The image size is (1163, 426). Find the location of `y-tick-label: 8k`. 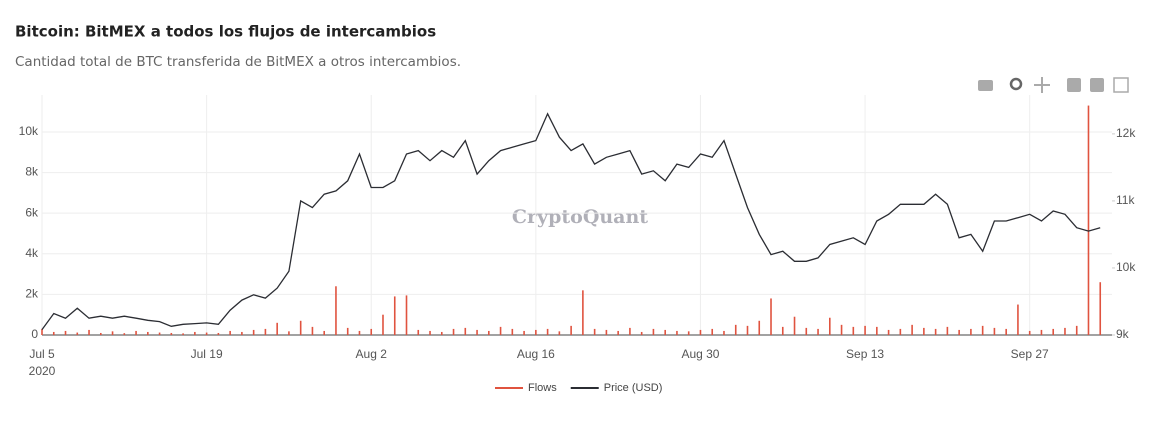

y-tick-label: 8k is located at coordinates (32, 172).